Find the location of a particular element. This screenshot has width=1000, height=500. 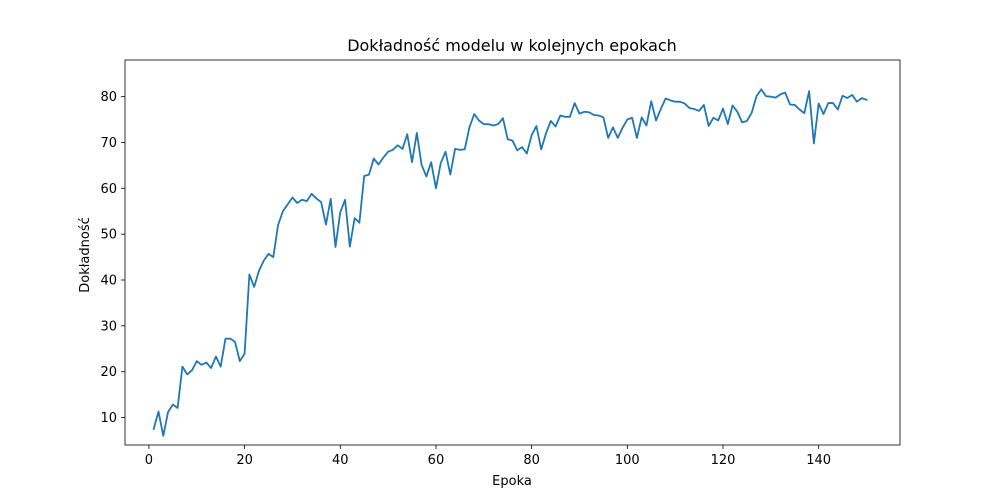

x-tick-label: 120 is located at coordinates (723, 460).